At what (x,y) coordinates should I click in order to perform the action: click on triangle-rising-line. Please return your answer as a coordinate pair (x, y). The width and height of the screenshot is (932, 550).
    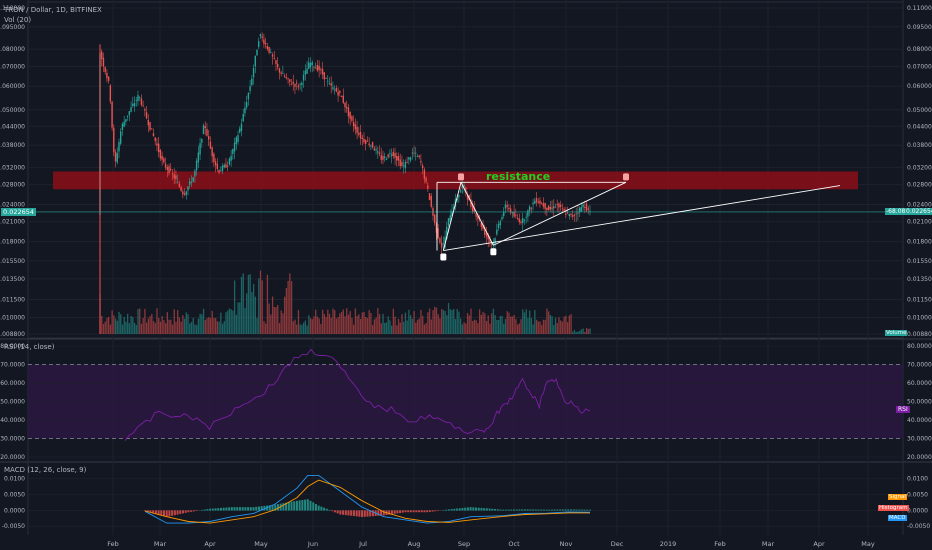
    Looking at the image, I should click on (560, 213).